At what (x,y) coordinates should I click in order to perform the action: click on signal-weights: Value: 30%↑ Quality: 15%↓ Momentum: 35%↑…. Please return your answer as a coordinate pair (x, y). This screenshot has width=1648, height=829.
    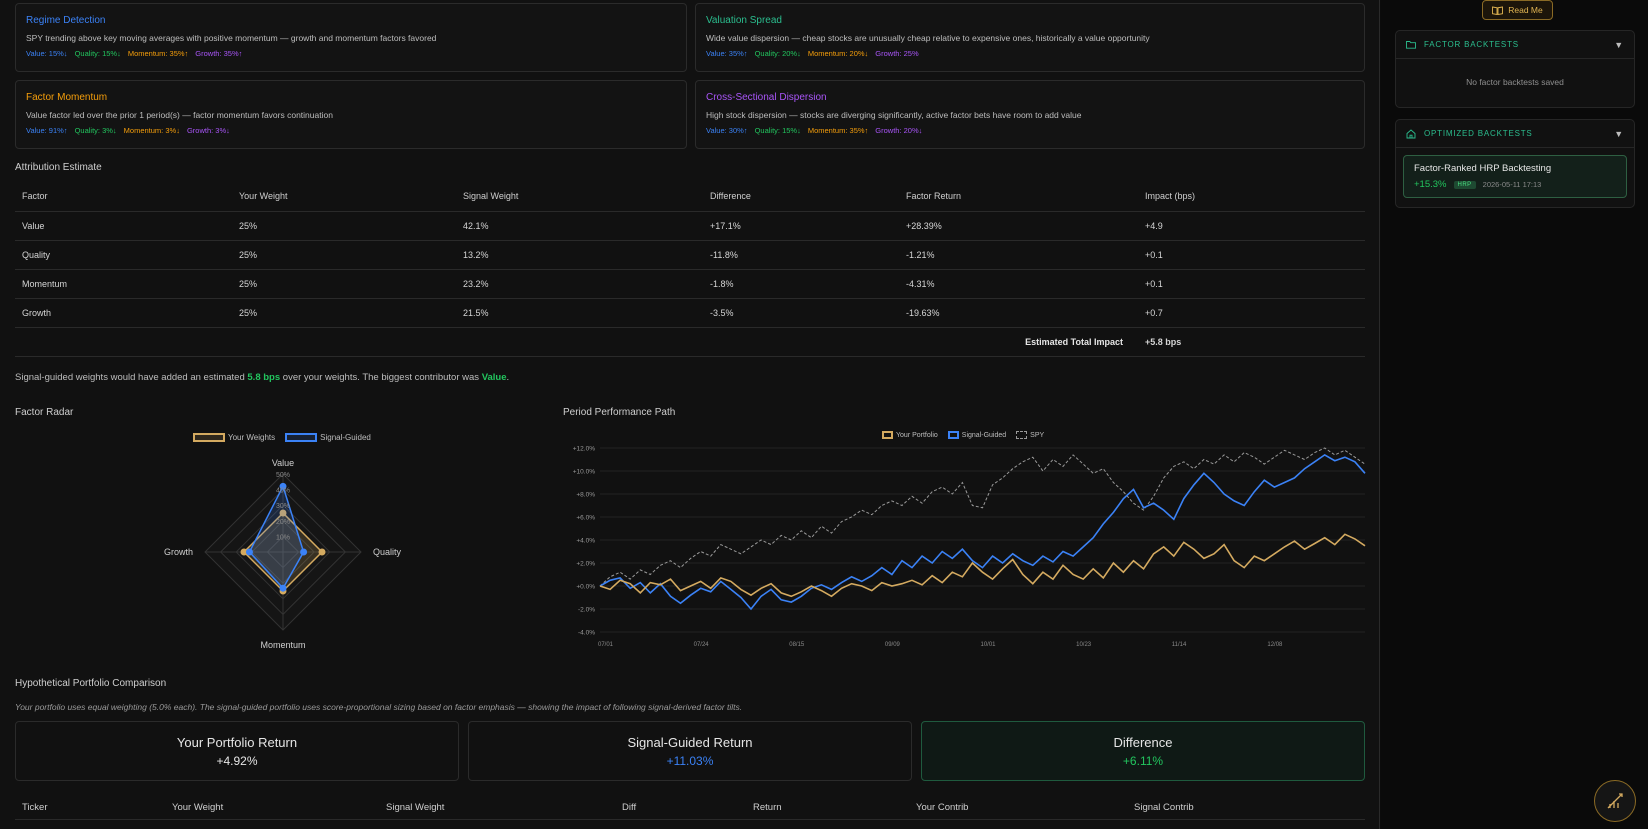
    Looking at the image, I should click on (1030, 130).